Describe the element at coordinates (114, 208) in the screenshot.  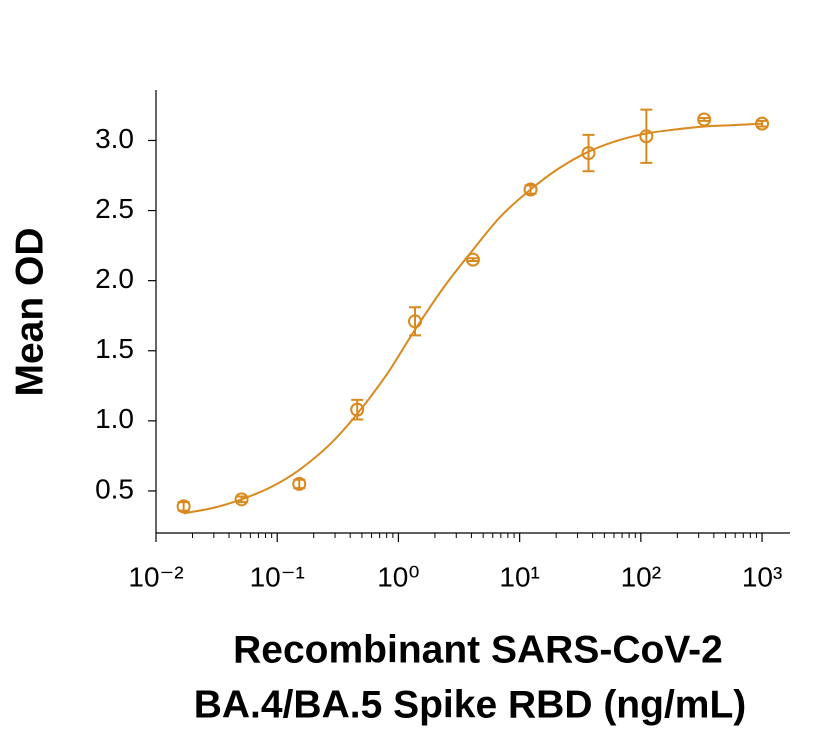
I see `y-tick-label: 2.5` at that location.